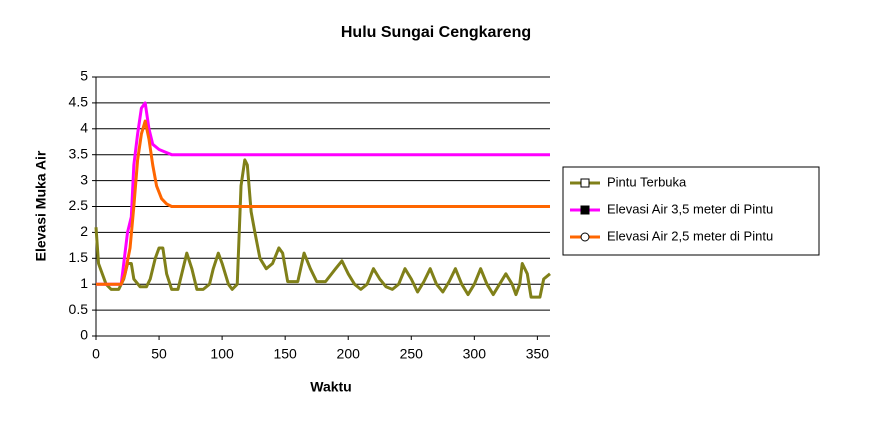 The image size is (877, 426). I want to click on y-tick-label: 2, so click(84, 231).